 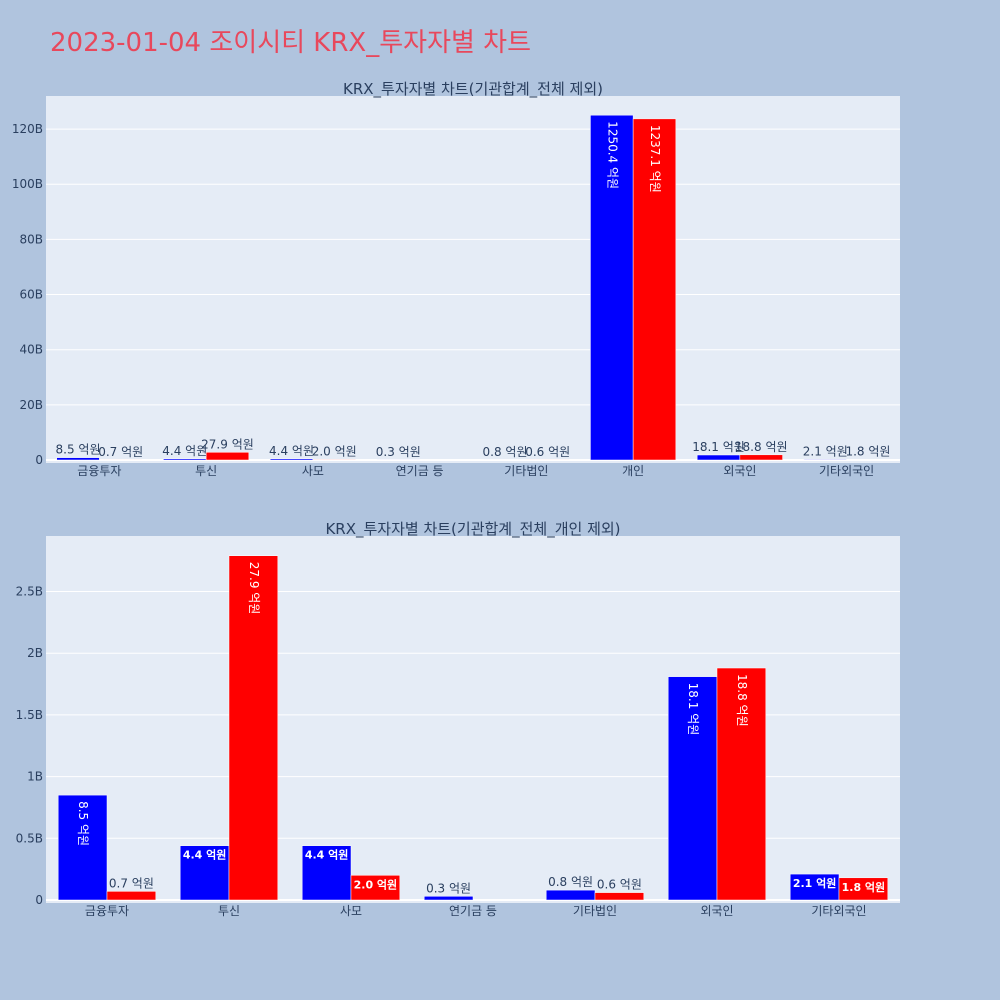 What do you see at coordinates (35, 777) in the screenshot?
I see `y-tick-label: 1B` at bounding box center [35, 777].